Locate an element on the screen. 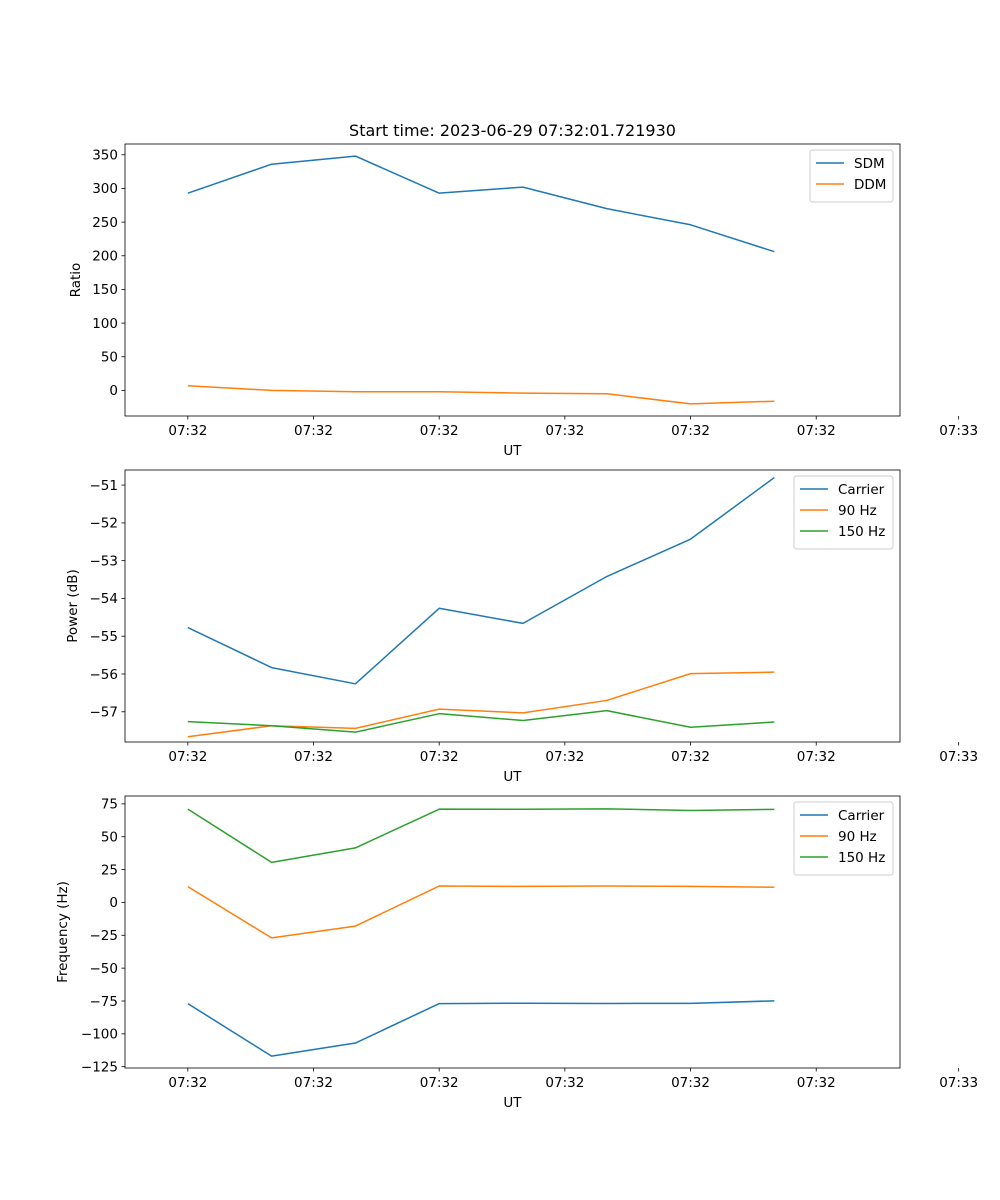 The height and width of the screenshot is (1200, 1000). y-axis-label: Ratio is located at coordinates (76, 280).